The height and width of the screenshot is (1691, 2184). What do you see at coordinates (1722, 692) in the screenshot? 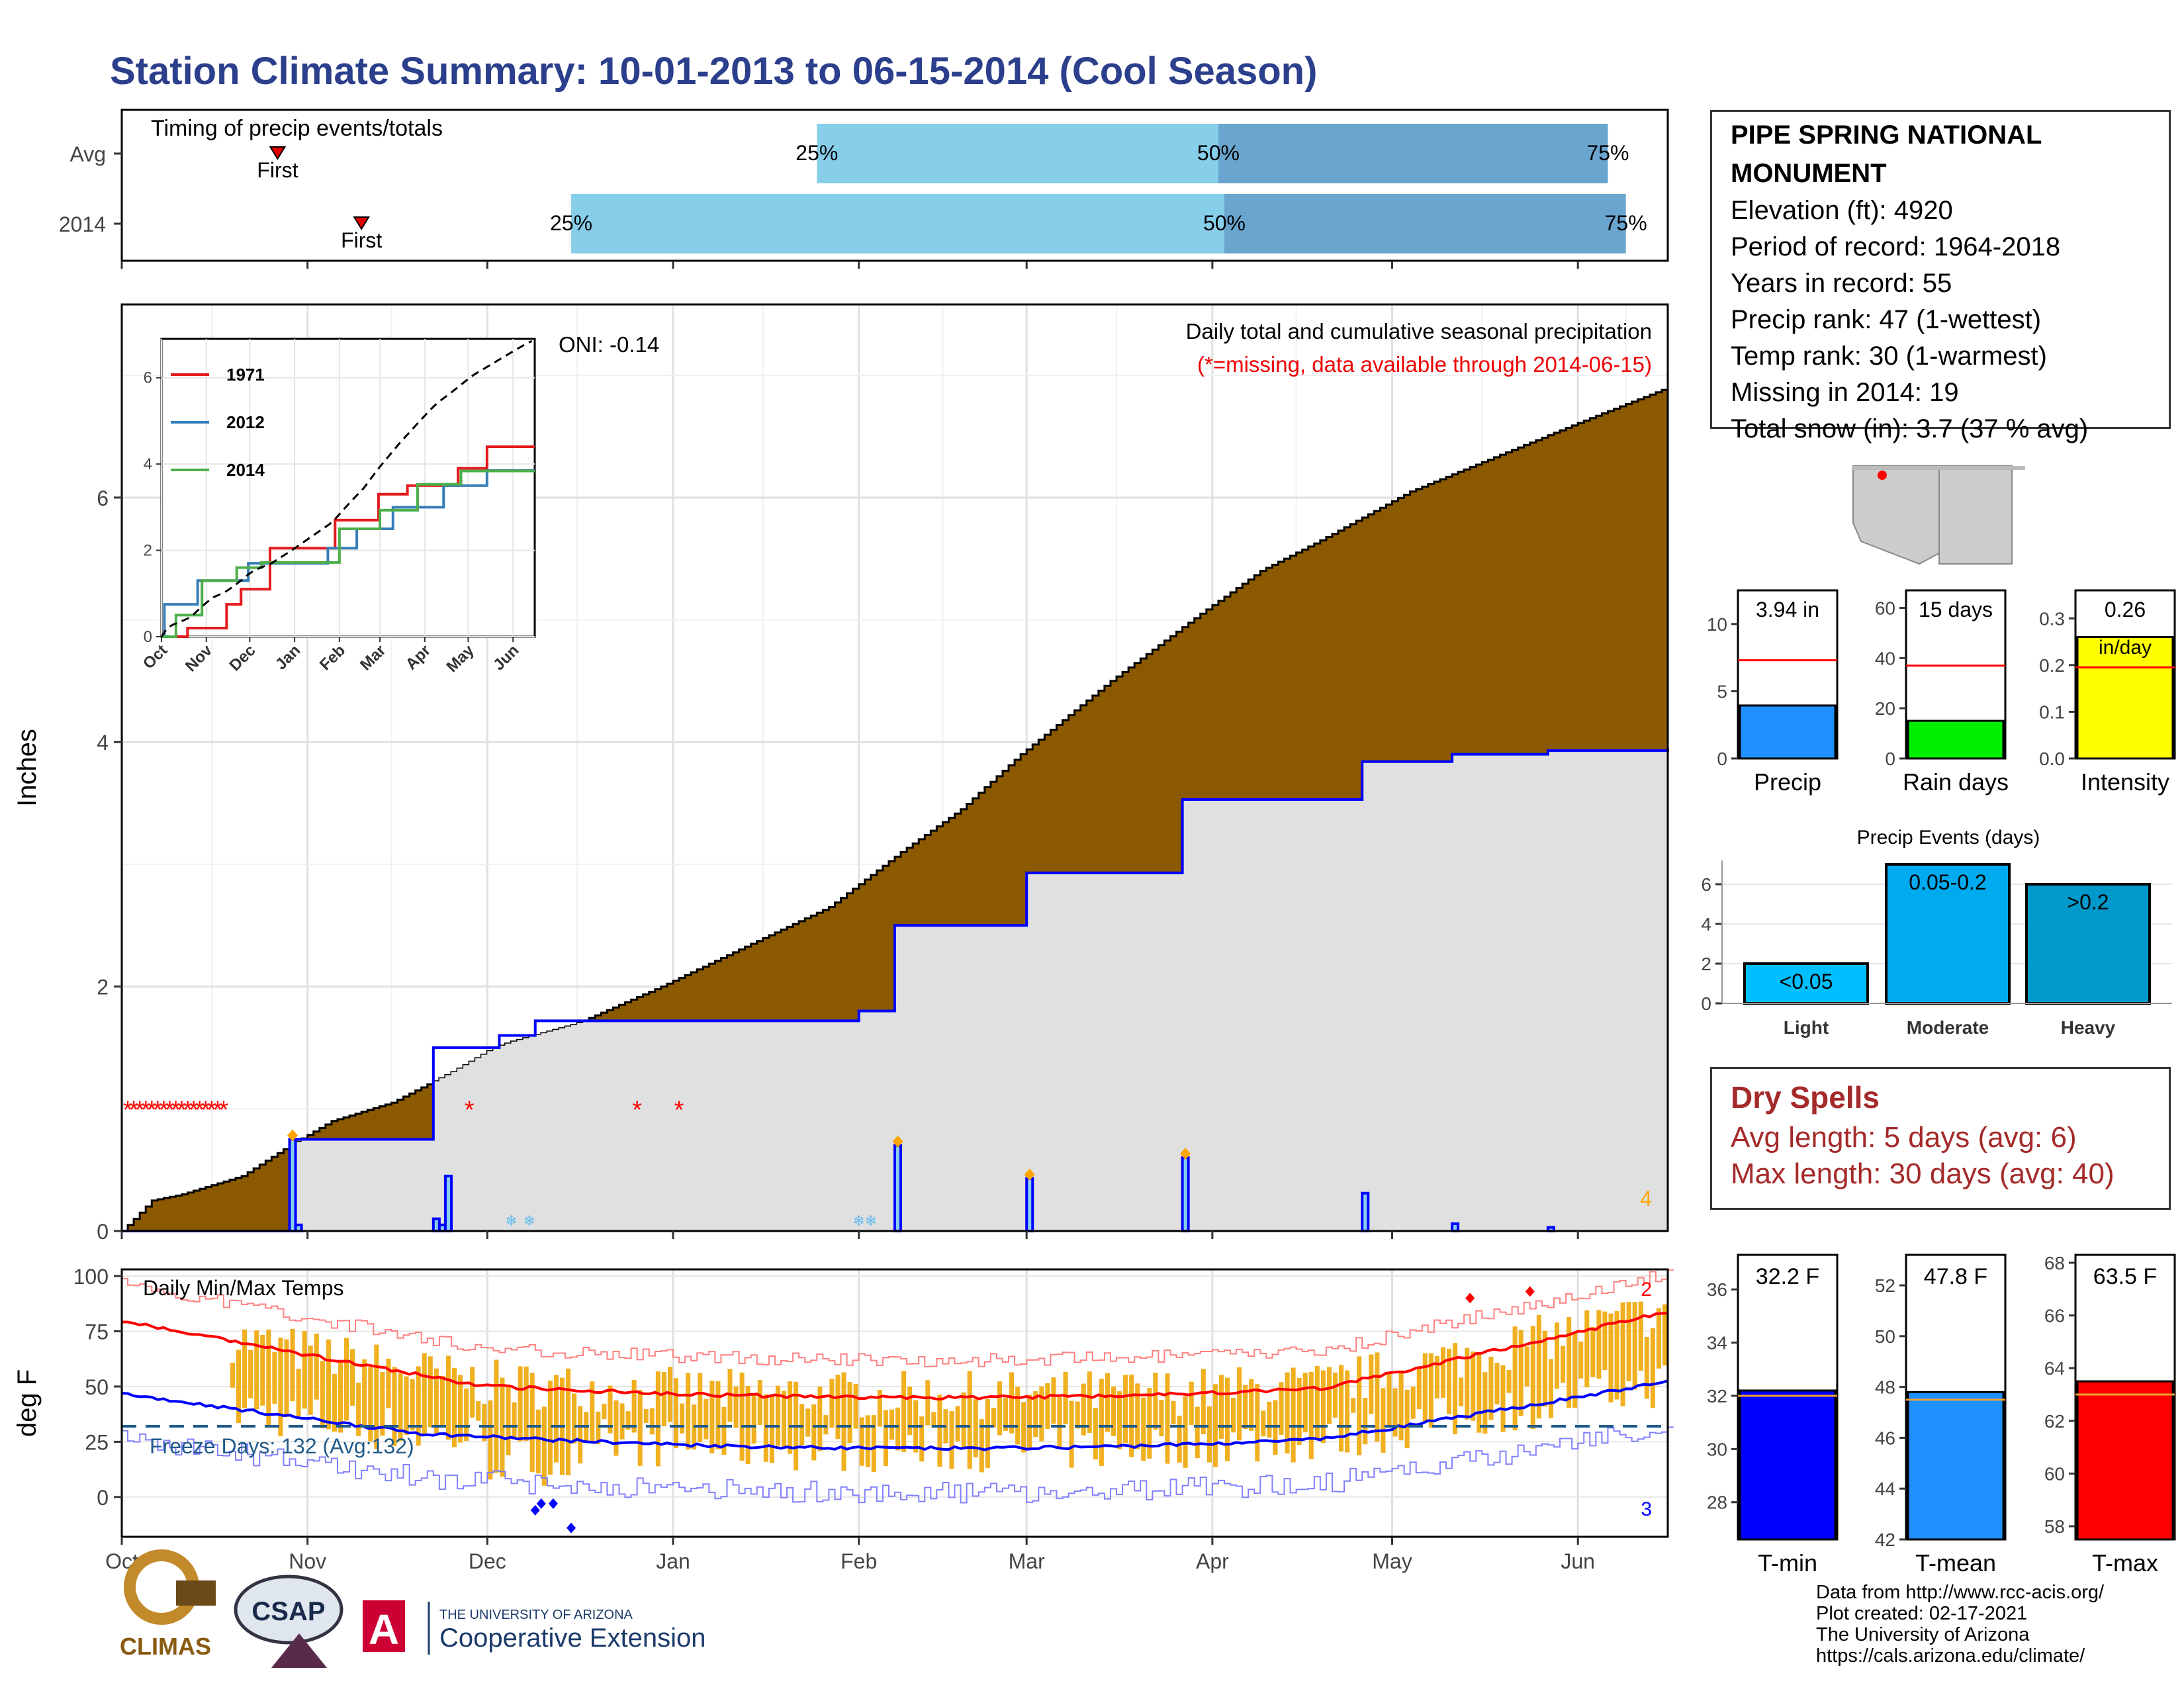
I see `summary-y-tick-label: 5` at bounding box center [1722, 692].